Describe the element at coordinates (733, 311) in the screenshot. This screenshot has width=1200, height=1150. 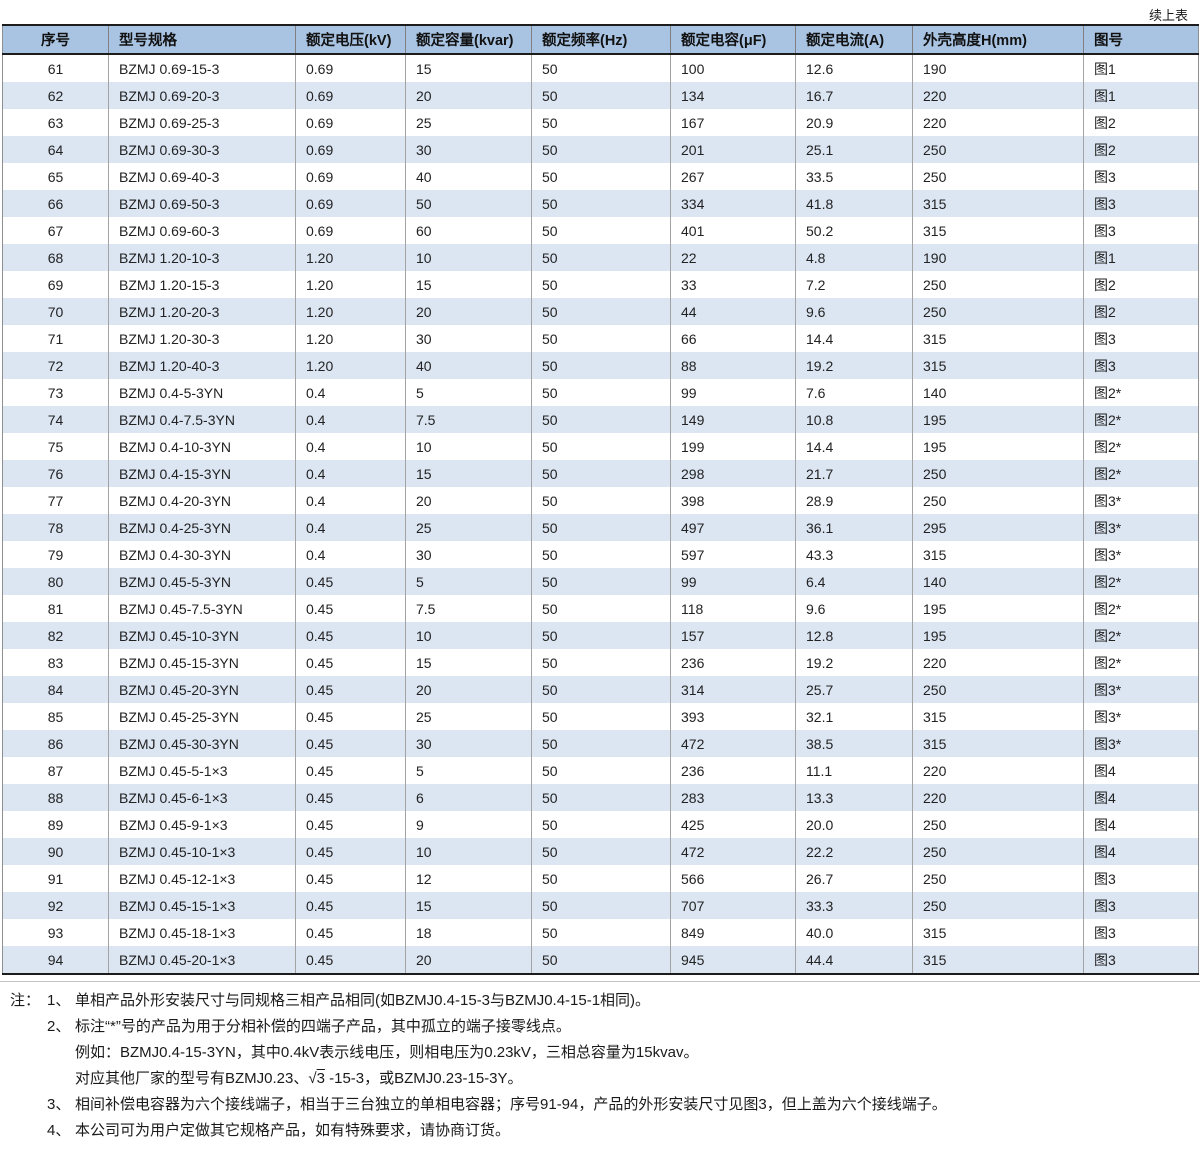
I see `cell-rated-capacitance: 44` at that location.